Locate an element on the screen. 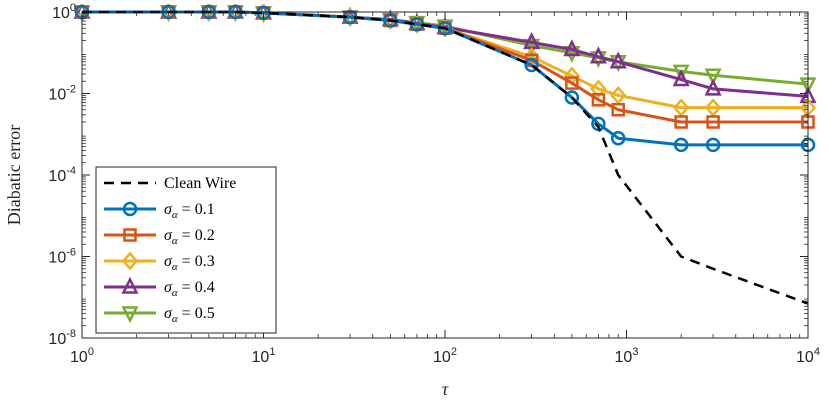 Image resolution: width=830 pixels, height=403 pixels. y-axis-title: Diabatic error is located at coordinates (14, 175).